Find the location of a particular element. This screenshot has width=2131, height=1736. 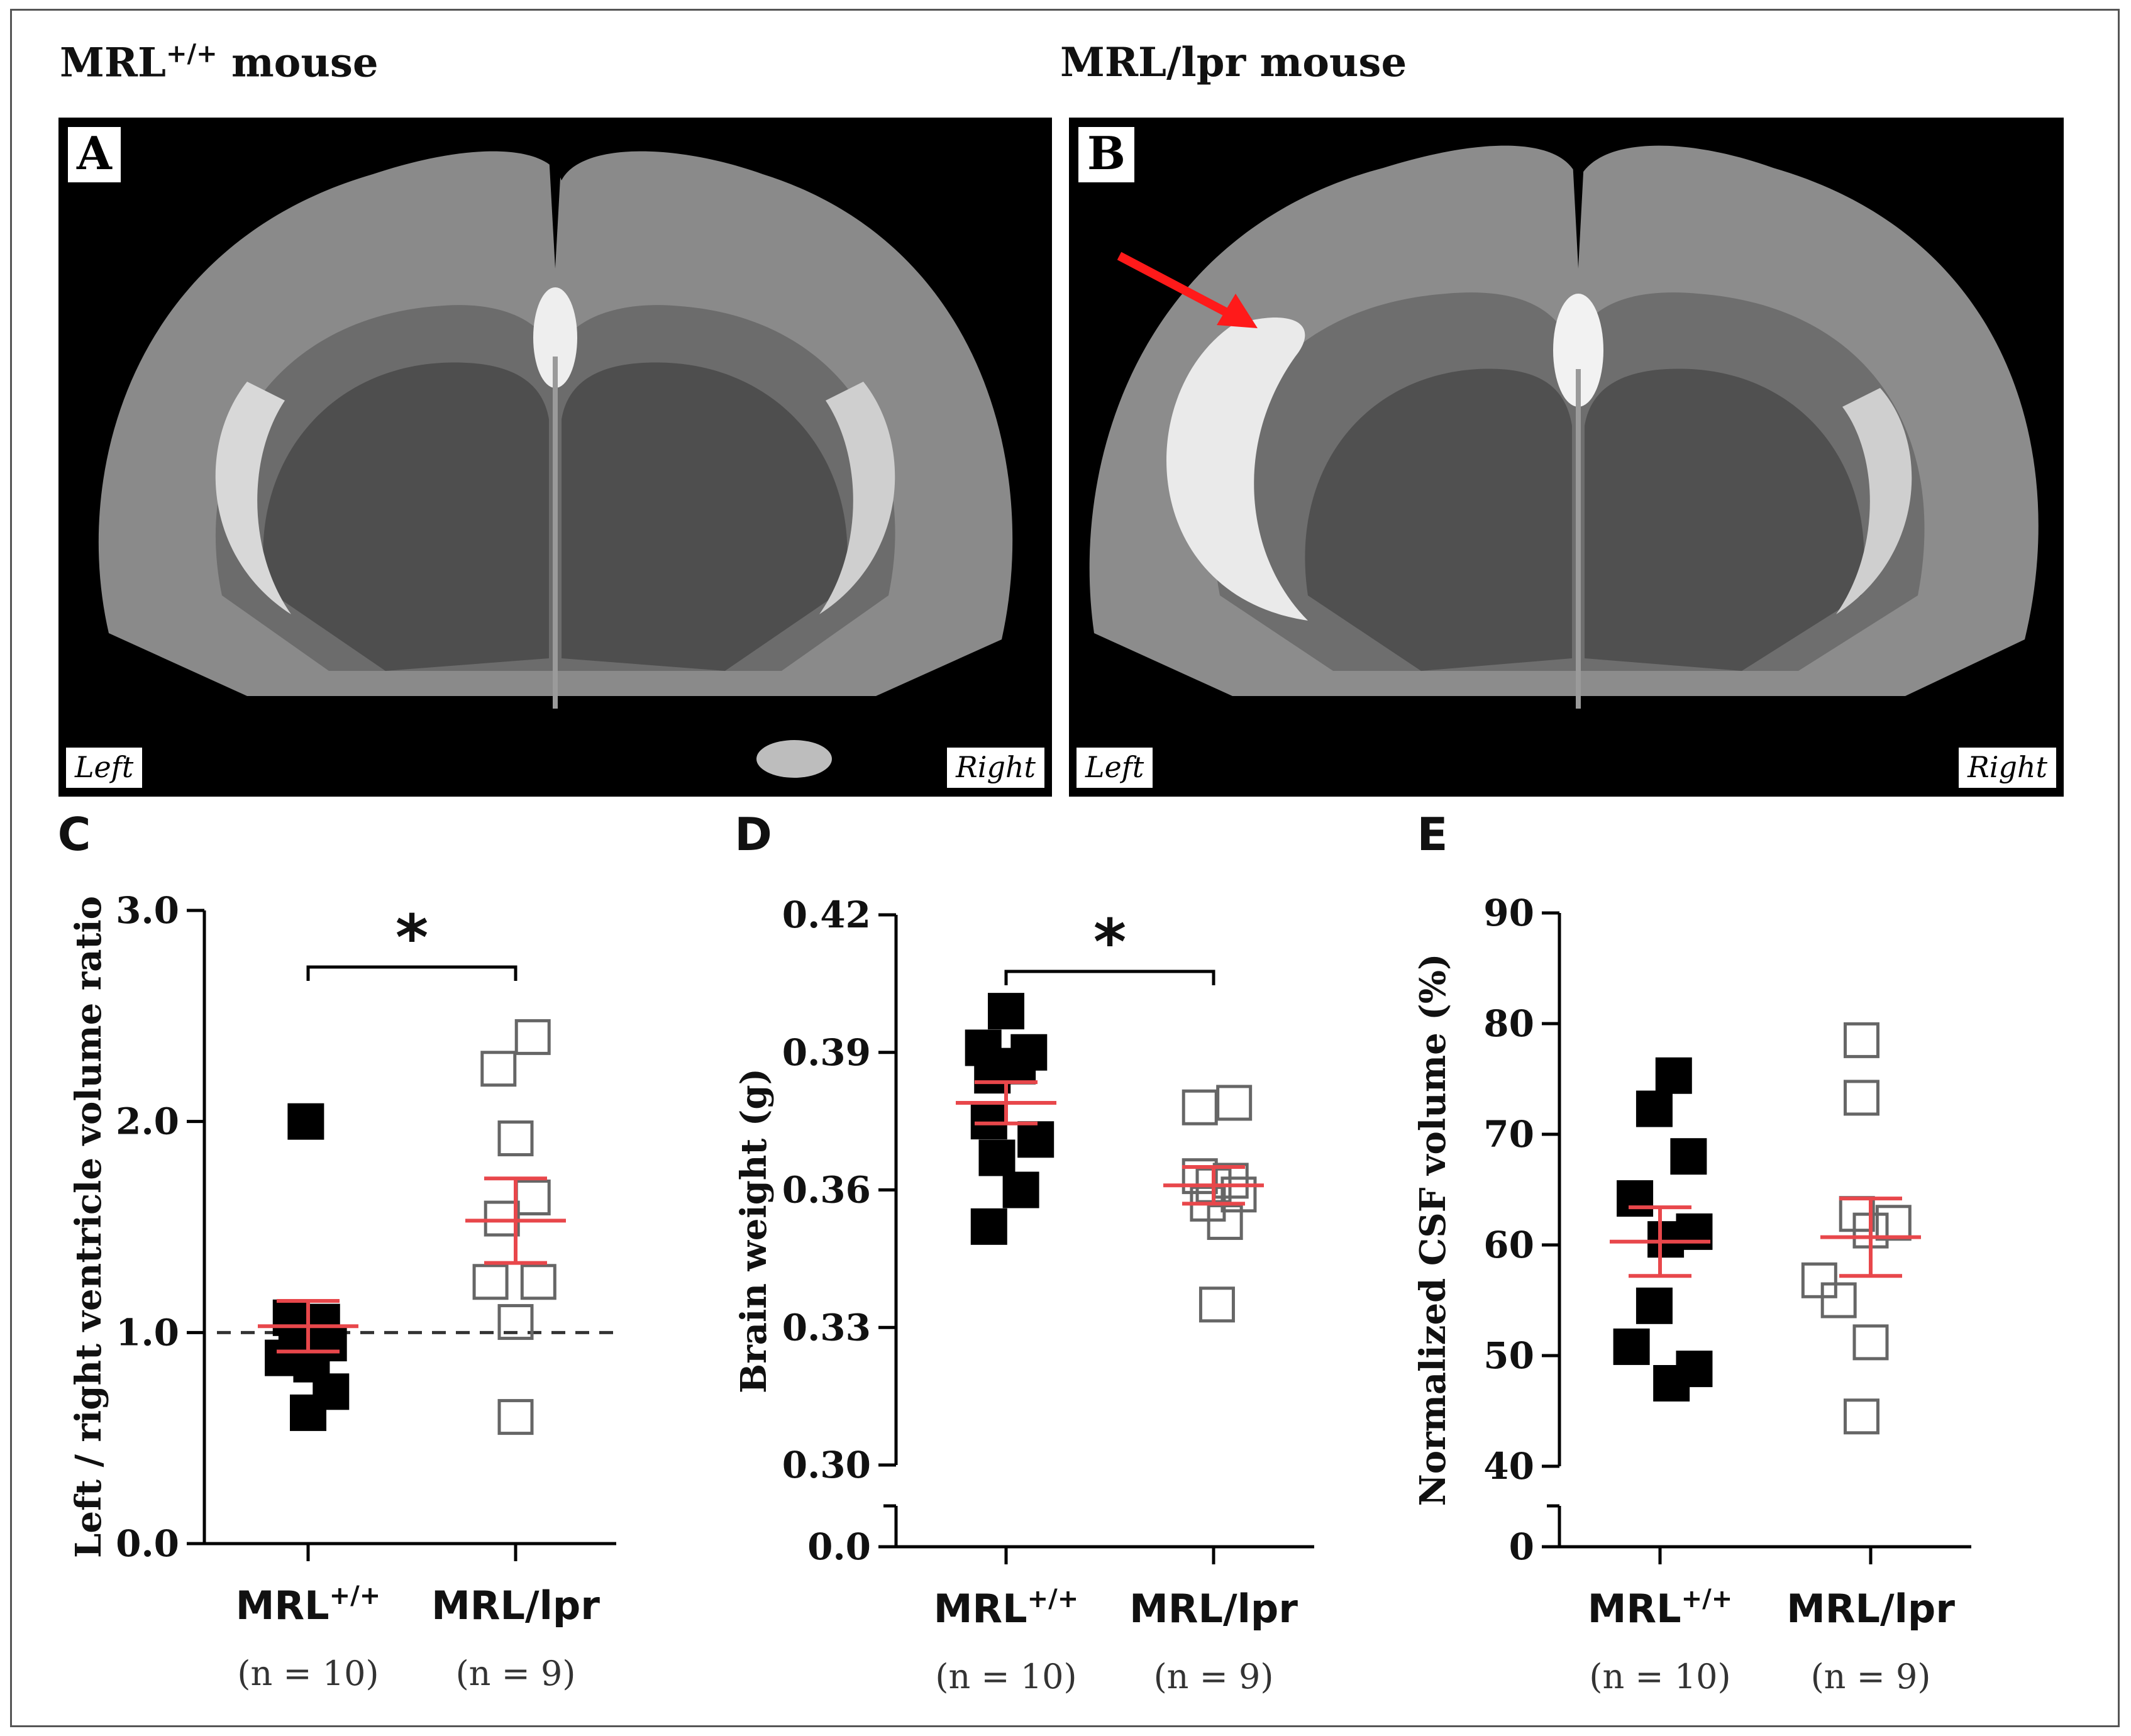

y-axis-label: Normalized CSF volume (%) is located at coordinates (1433, 1231).